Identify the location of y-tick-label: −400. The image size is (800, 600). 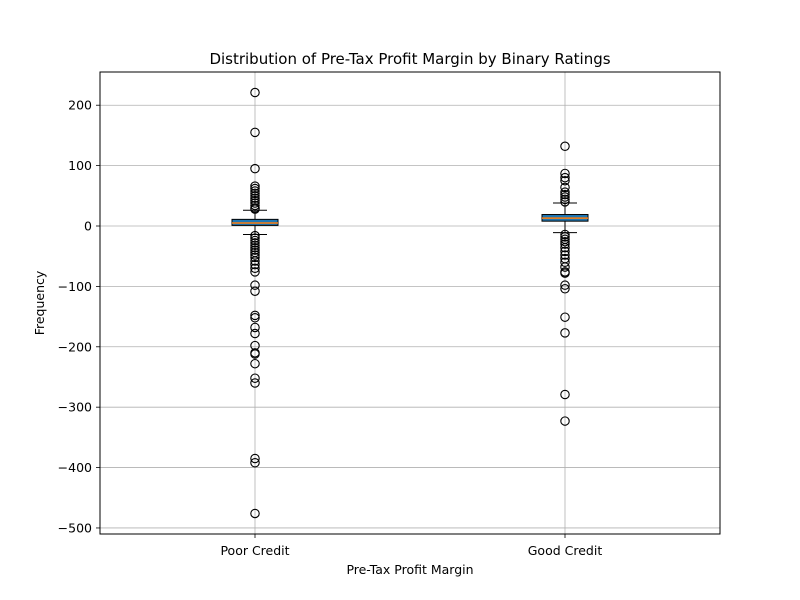
(75, 467).